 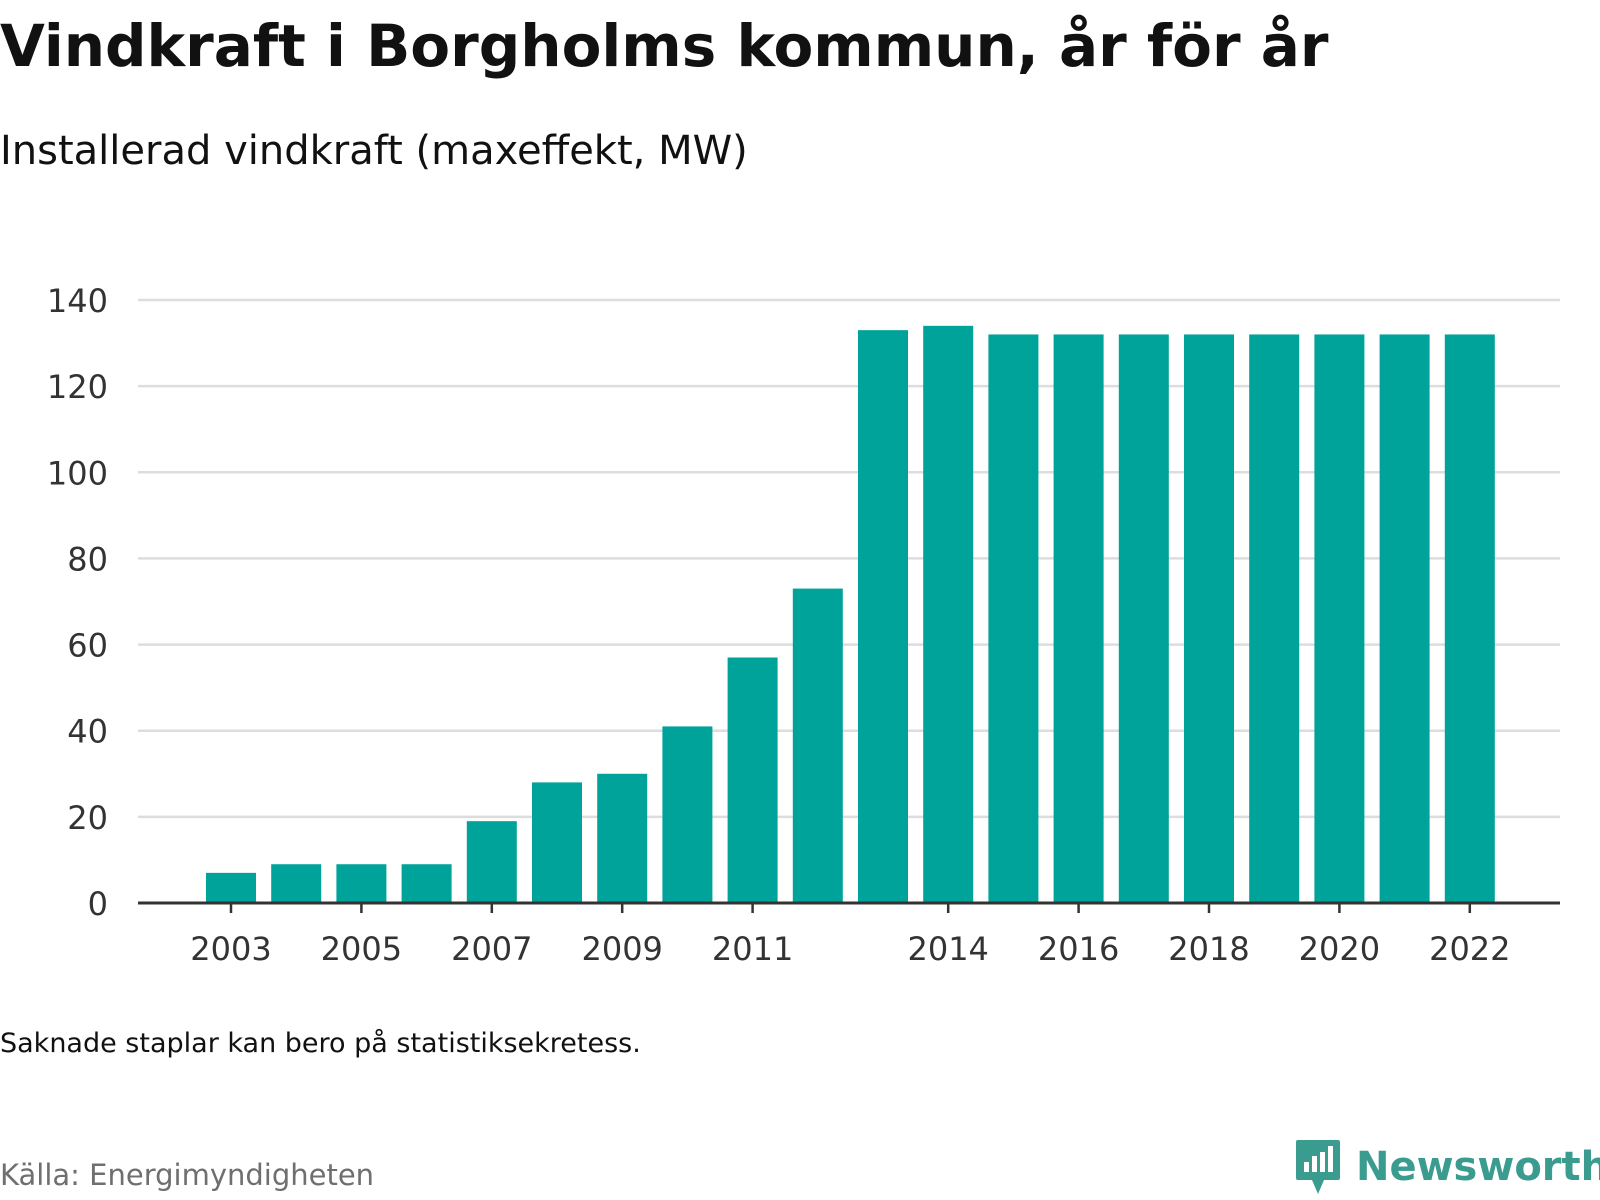 I want to click on x-tick-label: 2009, so click(x=621, y=949).